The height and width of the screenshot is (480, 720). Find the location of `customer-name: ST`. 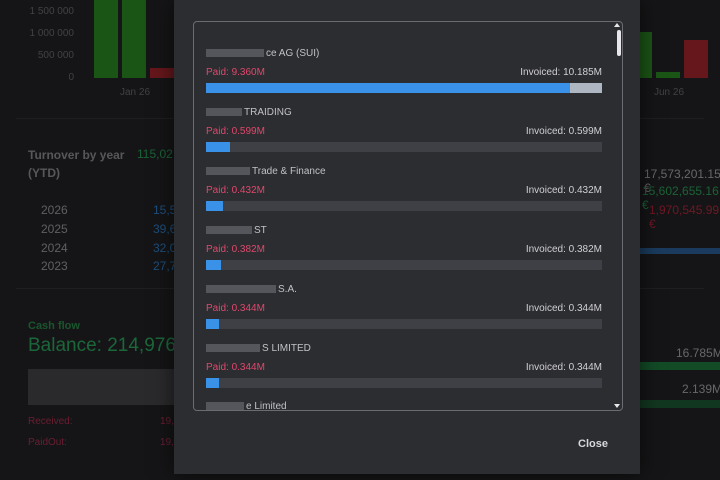

customer-name: ST is located at coordinates (236, 230).